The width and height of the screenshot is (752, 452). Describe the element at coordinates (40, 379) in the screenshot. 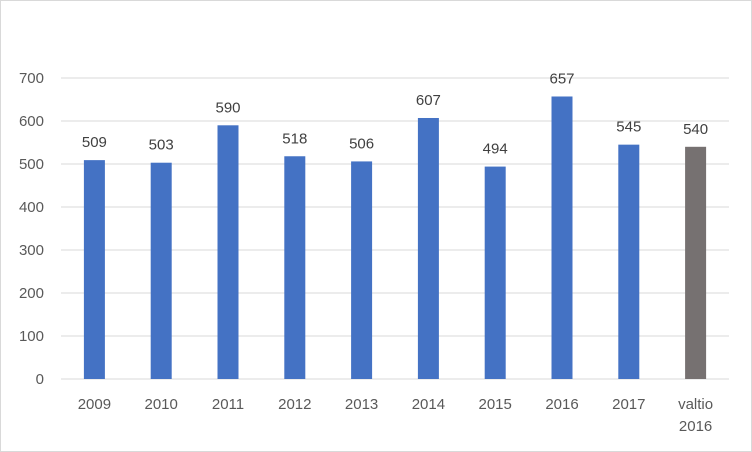

I see `y-tick-label: 0` at that location.